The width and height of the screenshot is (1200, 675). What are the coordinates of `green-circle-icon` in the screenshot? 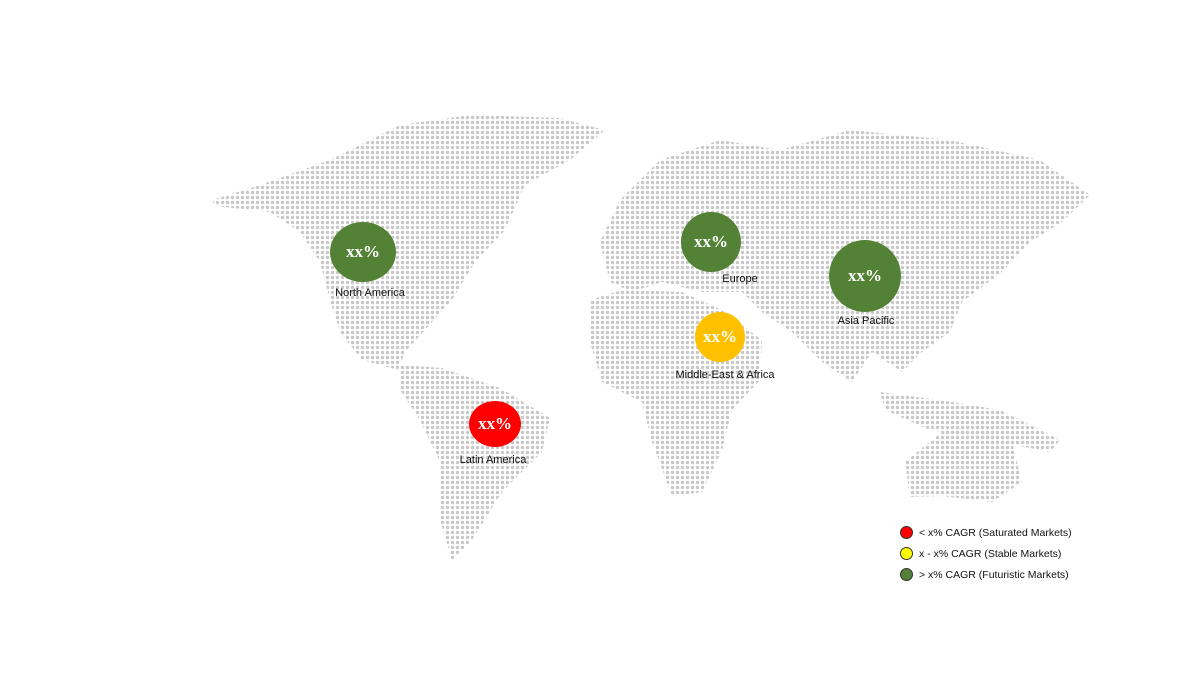 It's located at (906, 574).